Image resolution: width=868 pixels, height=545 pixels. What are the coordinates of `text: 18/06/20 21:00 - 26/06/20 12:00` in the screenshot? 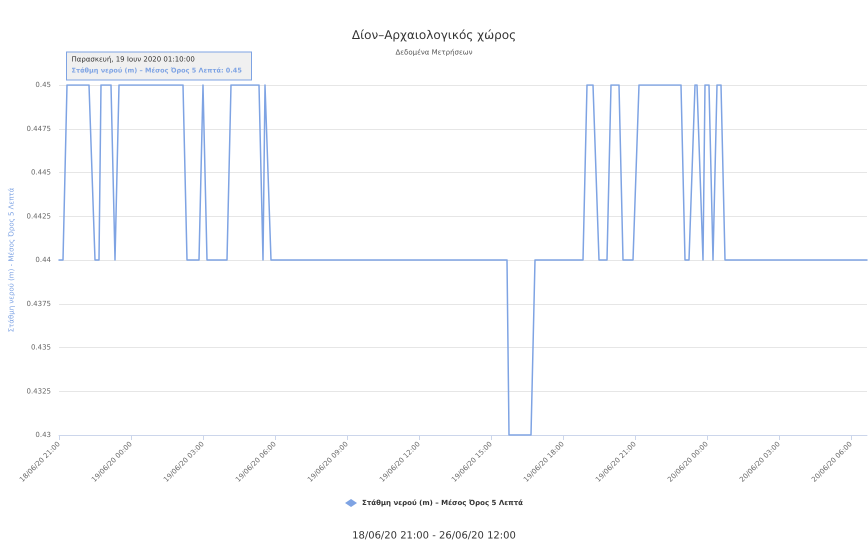 It's located at (434, 536).